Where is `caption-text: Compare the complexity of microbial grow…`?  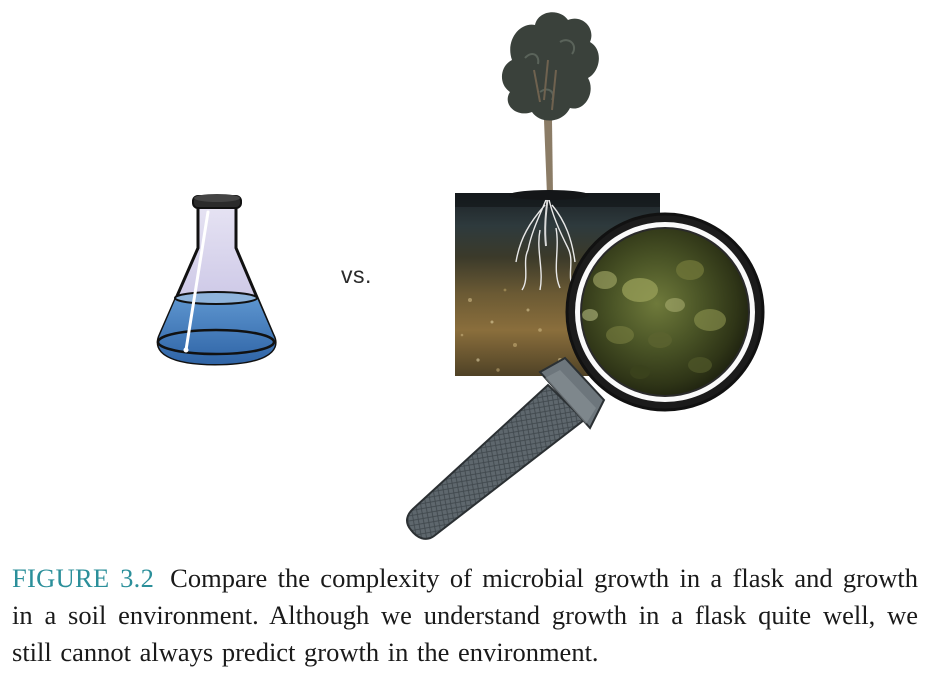 caption-text: Compare the complexity of microbial grow… is located at coordinates (465, 615).